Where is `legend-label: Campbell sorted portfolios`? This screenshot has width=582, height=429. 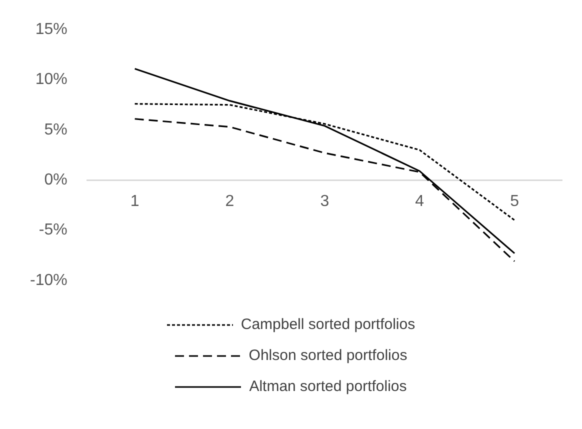
legend-label: Campbell sorted portfolios is located at coordinates (328, 324).